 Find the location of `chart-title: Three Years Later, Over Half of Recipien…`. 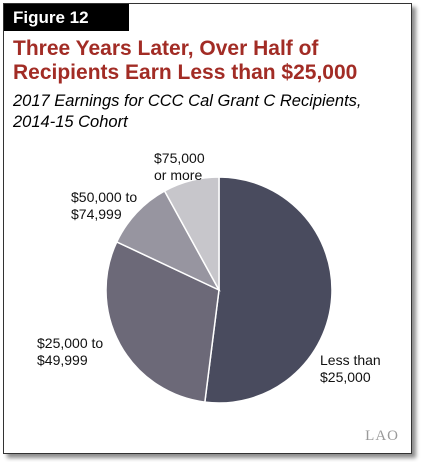

chart-title: Three Years Later, Over Half of Recipien… is located at coordinates (185, 60).